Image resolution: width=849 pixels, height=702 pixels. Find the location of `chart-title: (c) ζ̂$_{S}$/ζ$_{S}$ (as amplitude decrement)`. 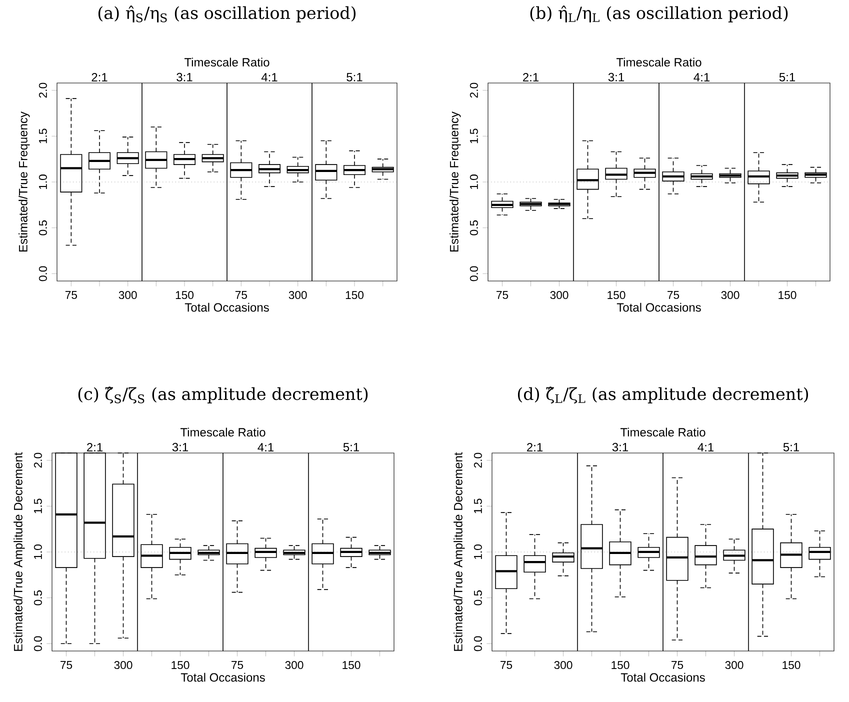

chart-title: (c) ζ̂$_{S}$/ζ$_{S}$ (as amplitude decrement) is located at coordinates (223, 395).